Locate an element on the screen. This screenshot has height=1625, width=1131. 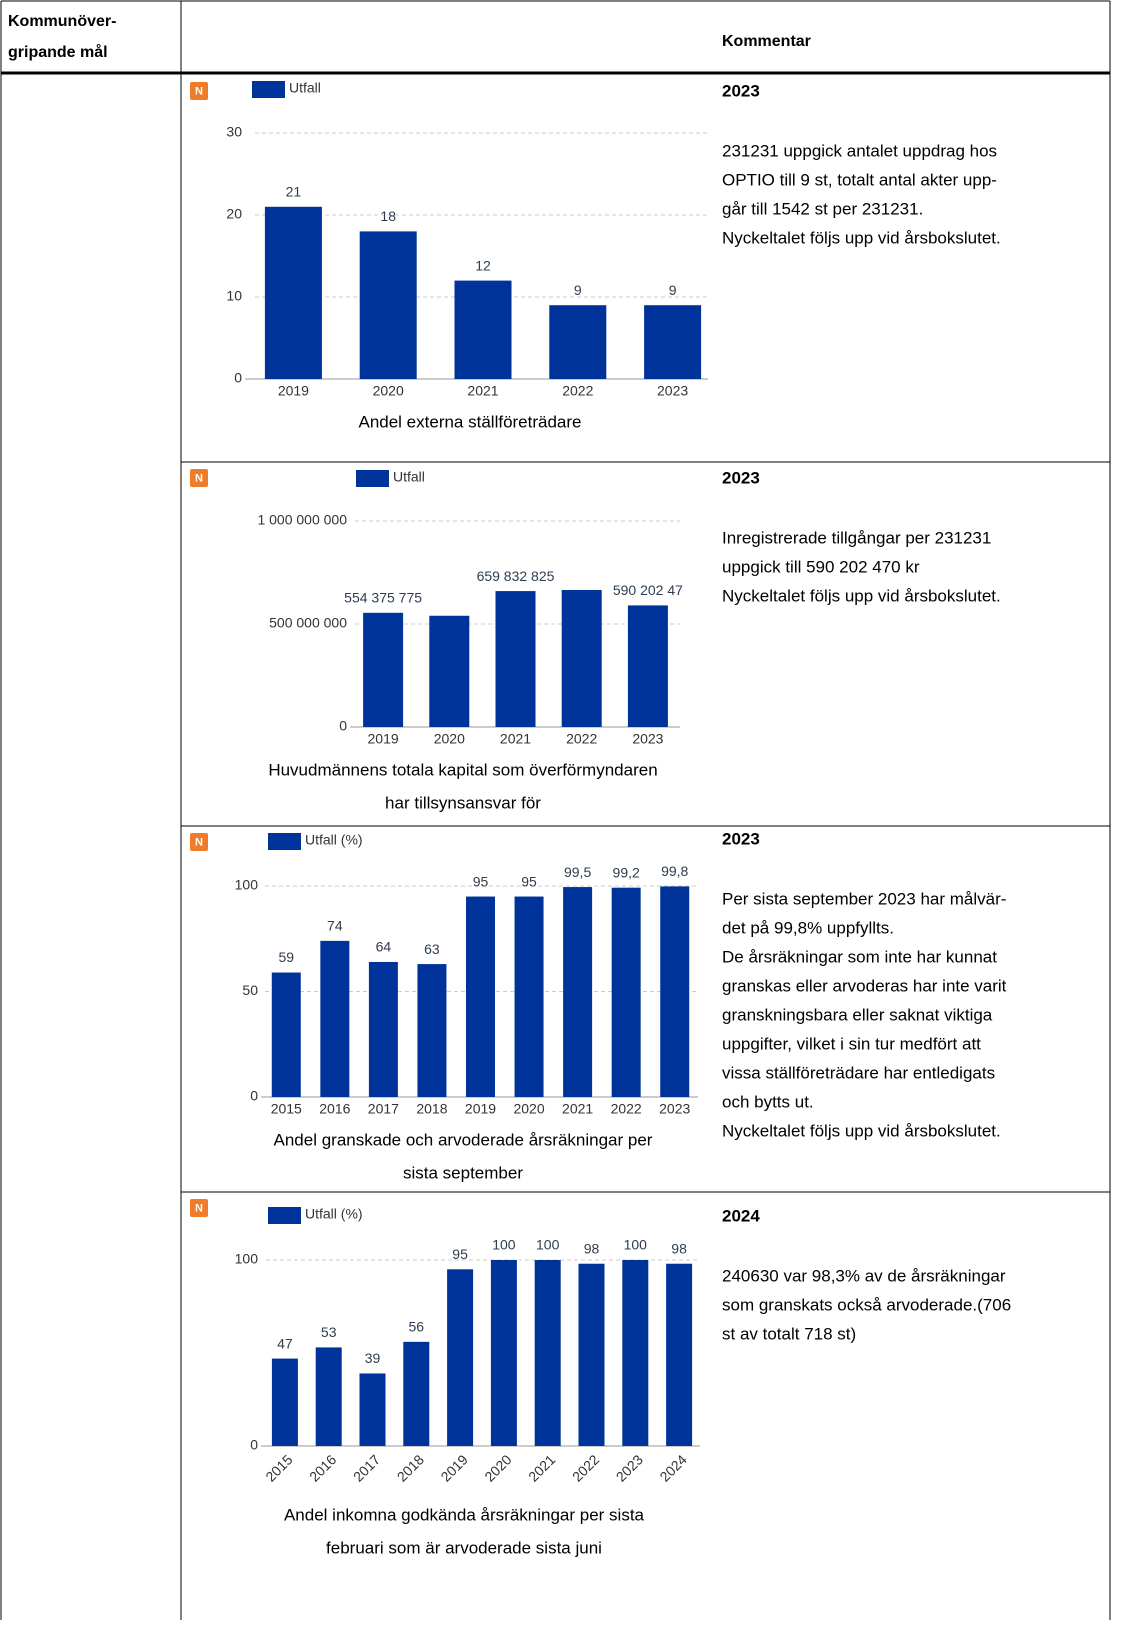
value-label: 63 is located at coordinates (432, 949).